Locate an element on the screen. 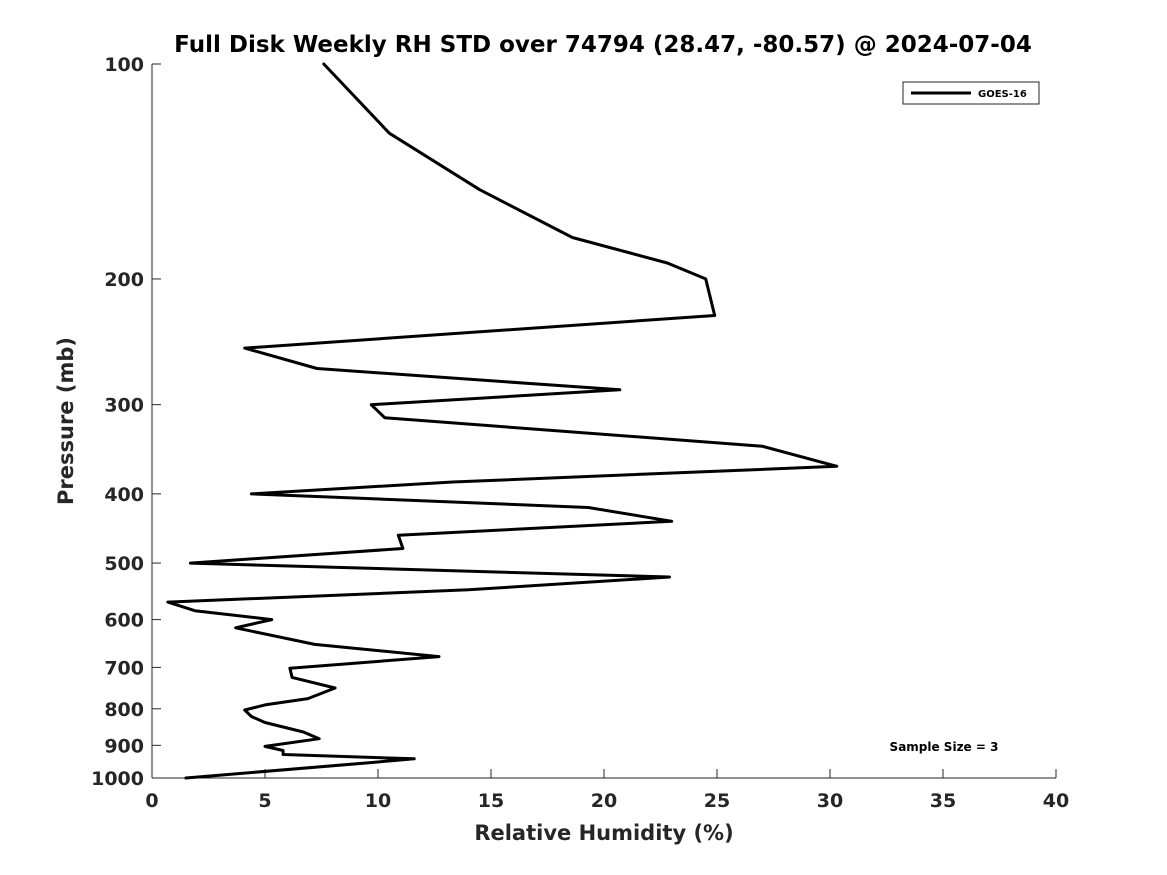  x-tick-label: 5 is located at coordinates (264, 801).